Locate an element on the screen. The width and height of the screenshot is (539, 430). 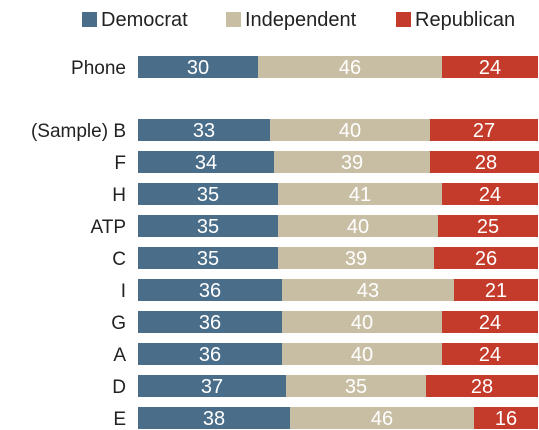
value-label-independent-sample-b: 40 is located at coordinates (350, 131).